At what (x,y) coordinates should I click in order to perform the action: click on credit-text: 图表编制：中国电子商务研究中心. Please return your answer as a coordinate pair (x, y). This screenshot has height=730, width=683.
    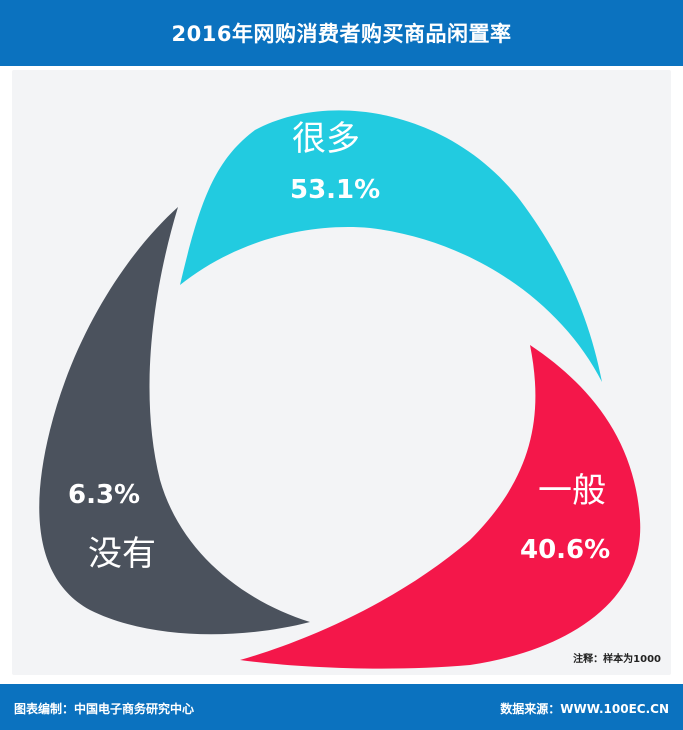
    Looking at the image, I should click on (104, 709).